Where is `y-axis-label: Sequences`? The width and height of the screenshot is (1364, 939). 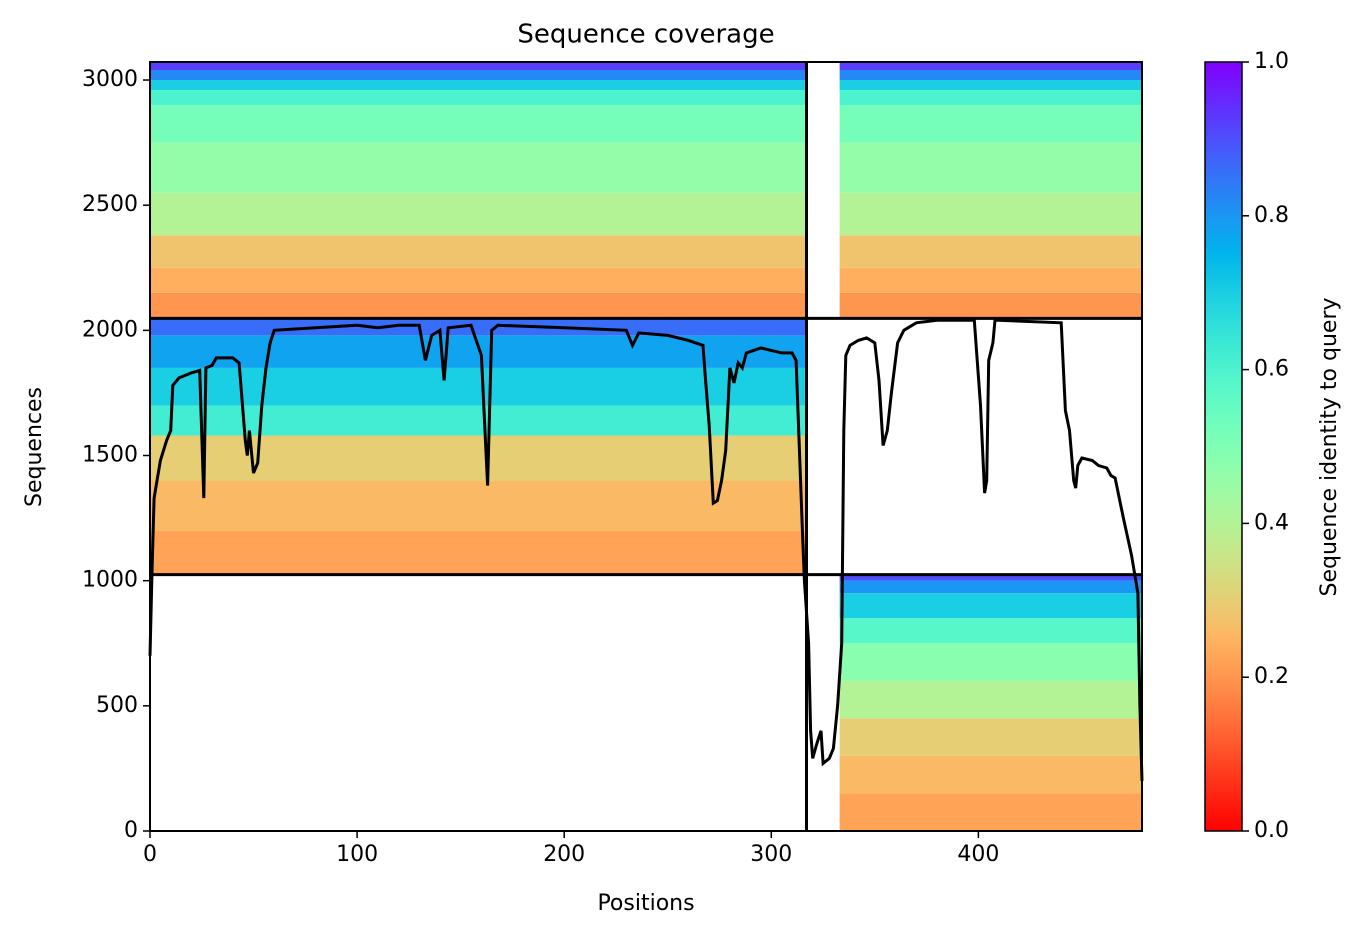
y-axis-label: Sequences is located at coordinates (34, 447).